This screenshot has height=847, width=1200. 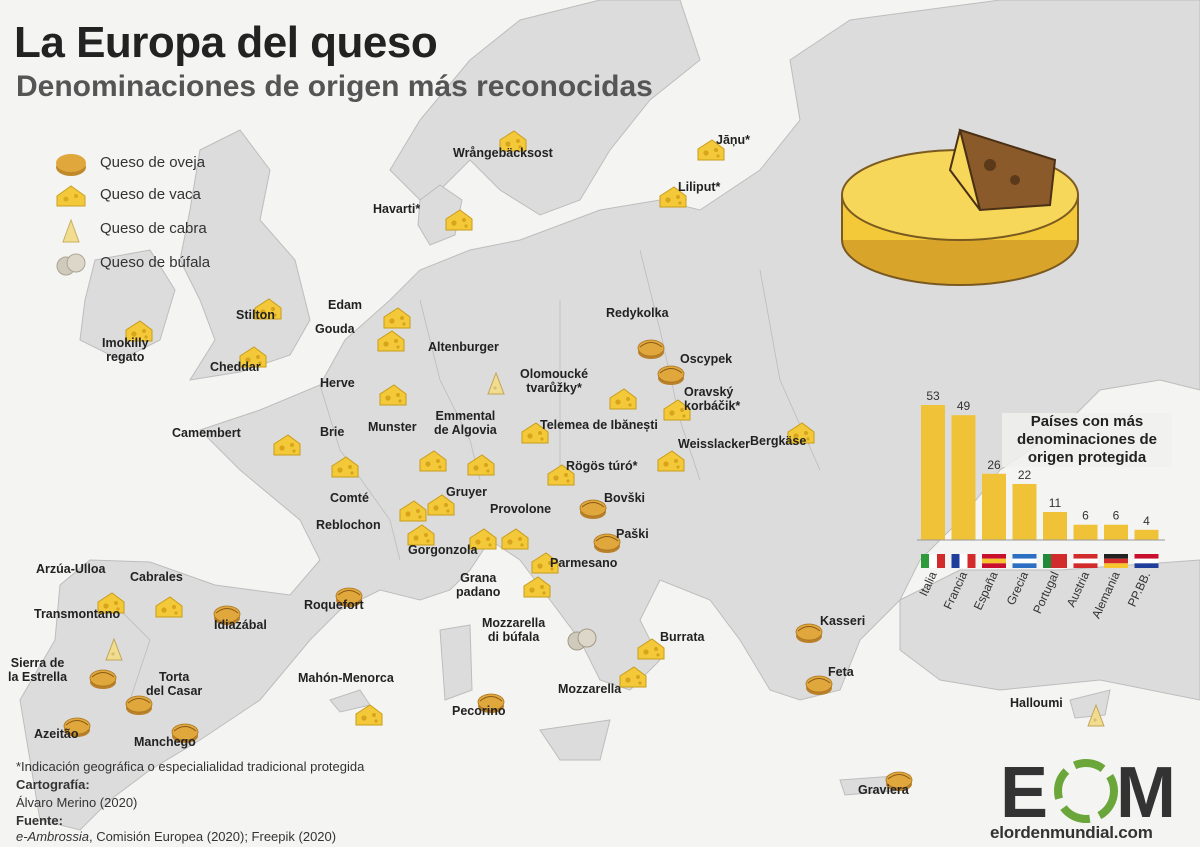 What do you see at coordinates (39, 820) in the screenshot?
I see `footnote-source-label: Fuente:` at bounding box center [39, 820].